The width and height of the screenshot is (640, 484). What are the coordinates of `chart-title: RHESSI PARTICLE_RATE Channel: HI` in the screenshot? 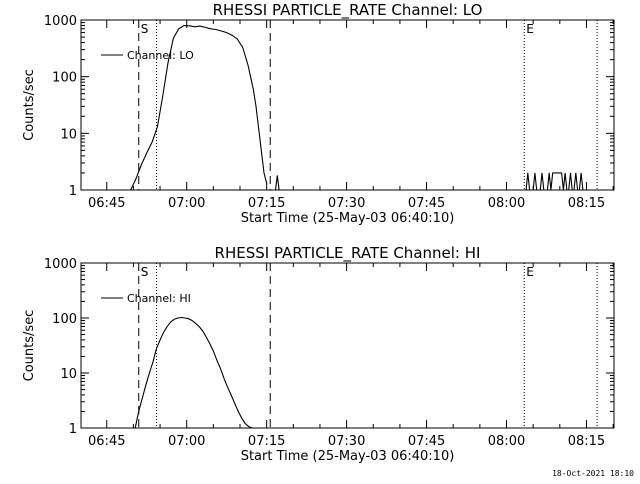 It's located at (348, 253).